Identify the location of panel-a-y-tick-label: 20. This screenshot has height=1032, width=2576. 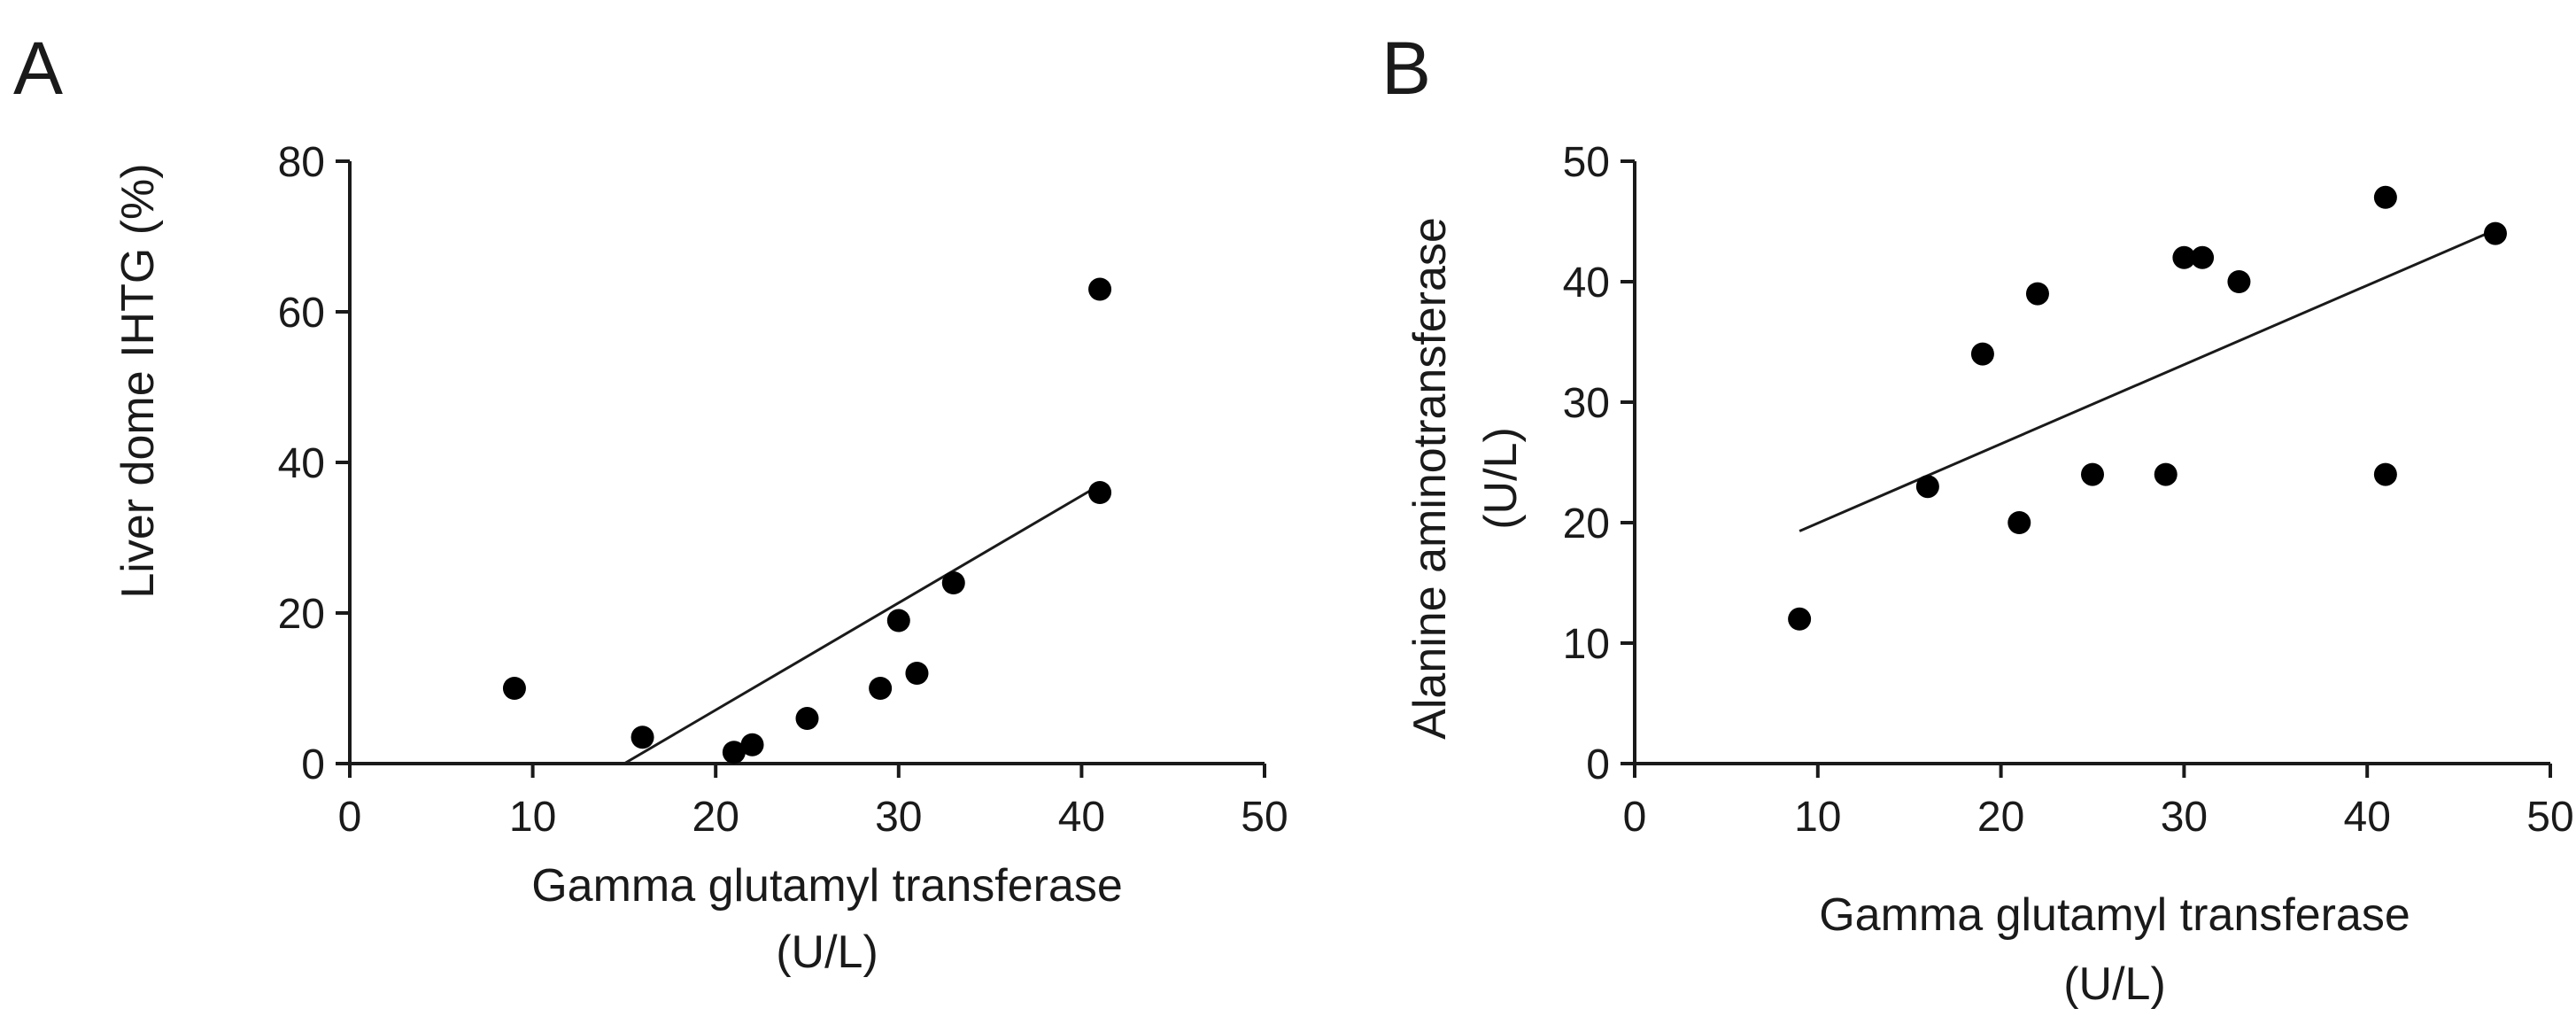
(301, 614).